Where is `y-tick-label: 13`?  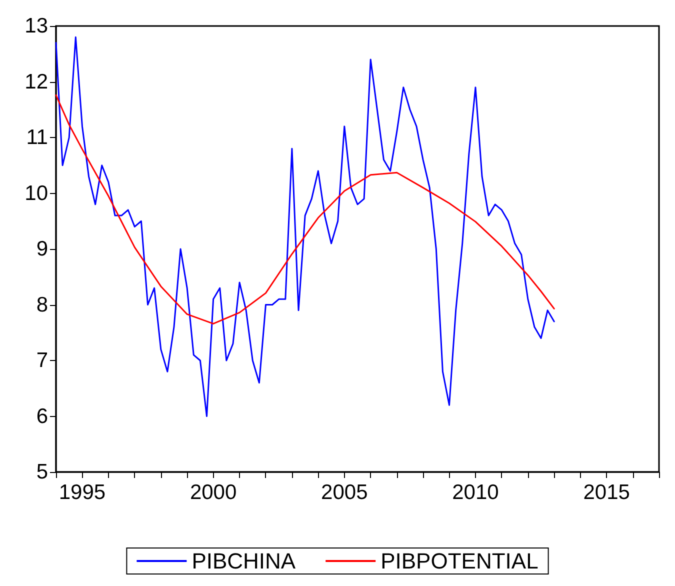
y-tick-label: 13 is located at coordinates (36, 26).